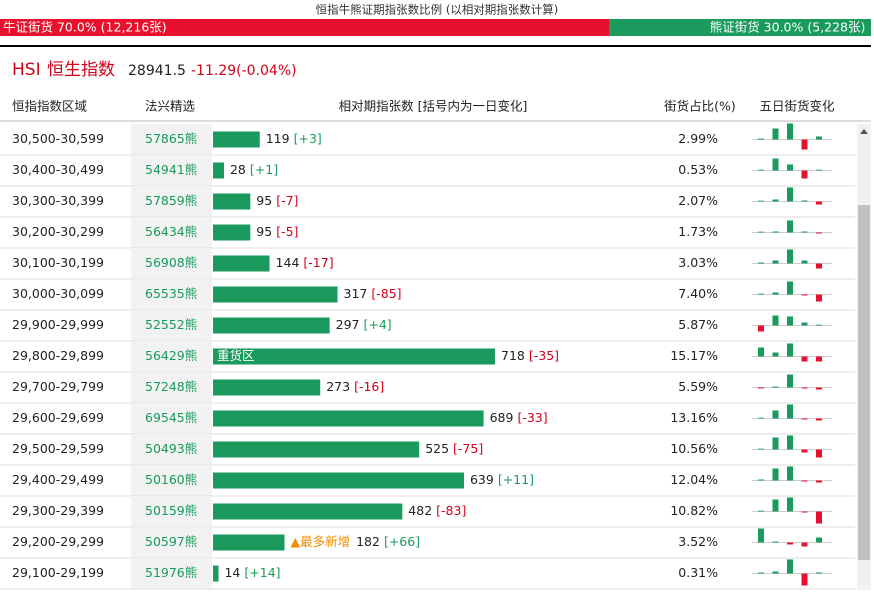  I want to click on ratio-title: 恒指牛熊证期指张数比例 (以相对期指张数计算), so click(437, 10).